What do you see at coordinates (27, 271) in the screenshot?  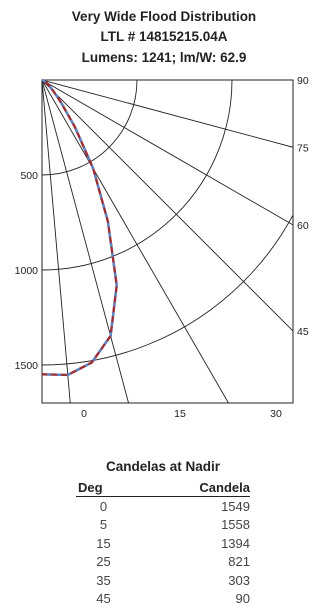 I see `radial-tick-label: 1000` at bounding box center [27, 271].